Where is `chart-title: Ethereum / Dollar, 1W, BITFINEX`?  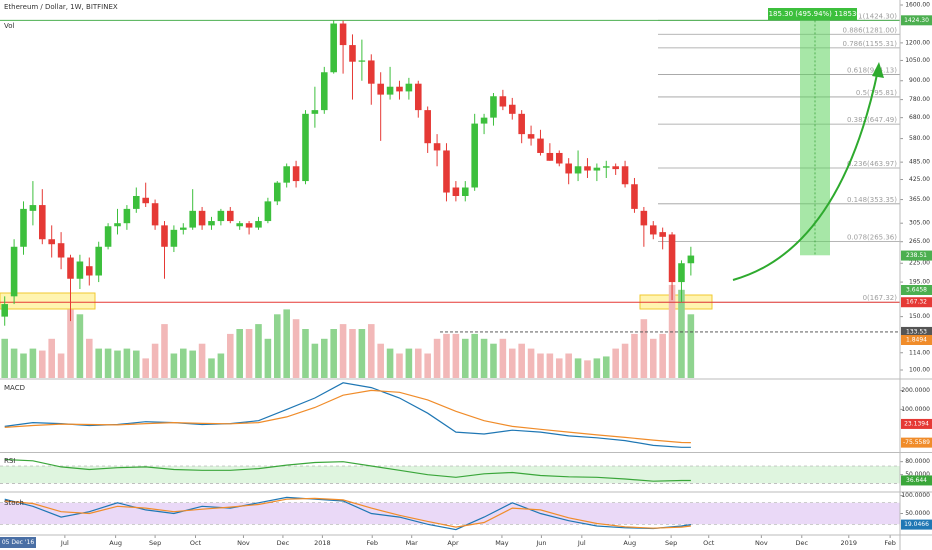
chart-title: Ethereum / Dollar, 1W, BITFINEX is located at coordinates (61, 7).